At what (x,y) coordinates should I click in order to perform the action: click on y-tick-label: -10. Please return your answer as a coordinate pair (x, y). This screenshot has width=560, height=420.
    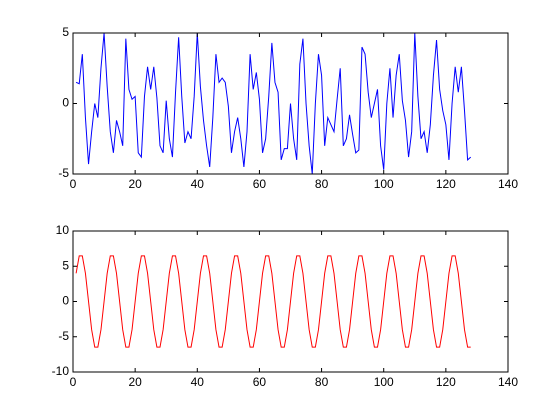
    Looking at the image, I should click on (61, 371).